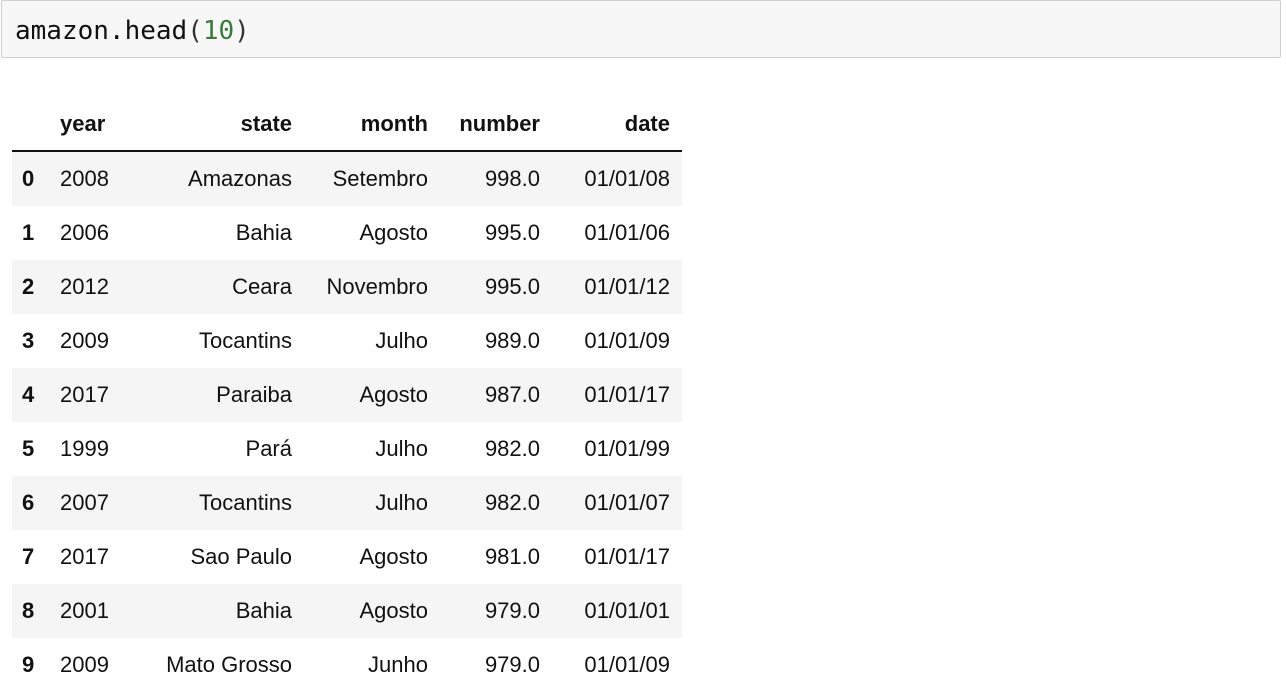 The height and width of the screenshot is (698, 1286). What do you see at coordinates (484, 341) in the screenshot?
I see `cell-number: 989.0` at bounding box center [484, 341].